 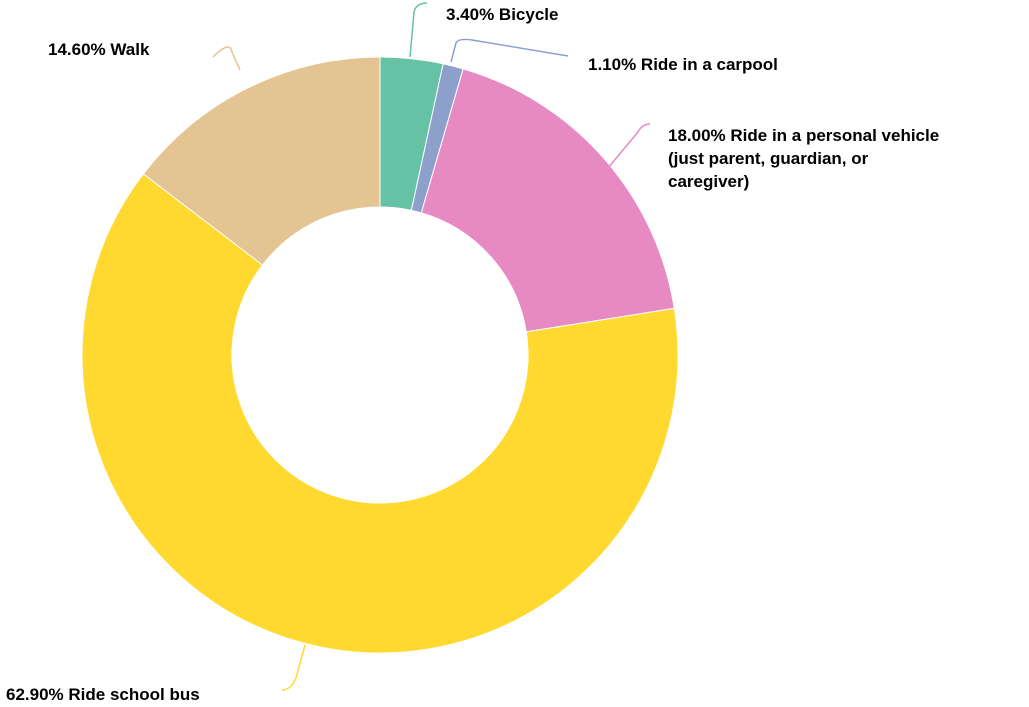 I want to click on slice-label-bicycle: 3.40% Bicycle, so click(x=502, y=14).